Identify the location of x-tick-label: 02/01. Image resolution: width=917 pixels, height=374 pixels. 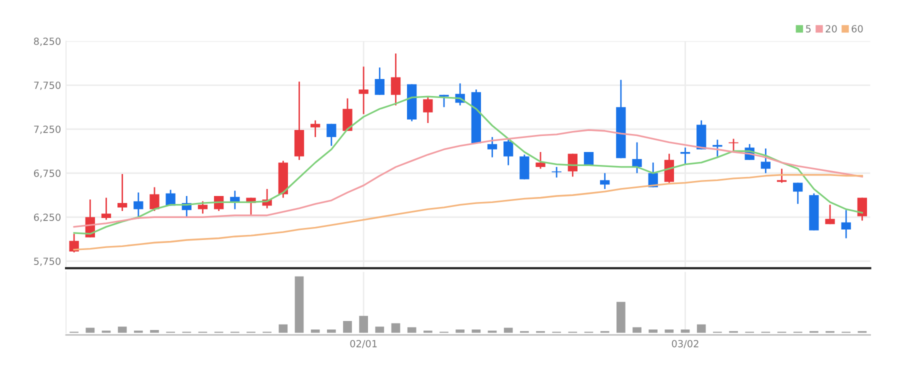
(363, 344).